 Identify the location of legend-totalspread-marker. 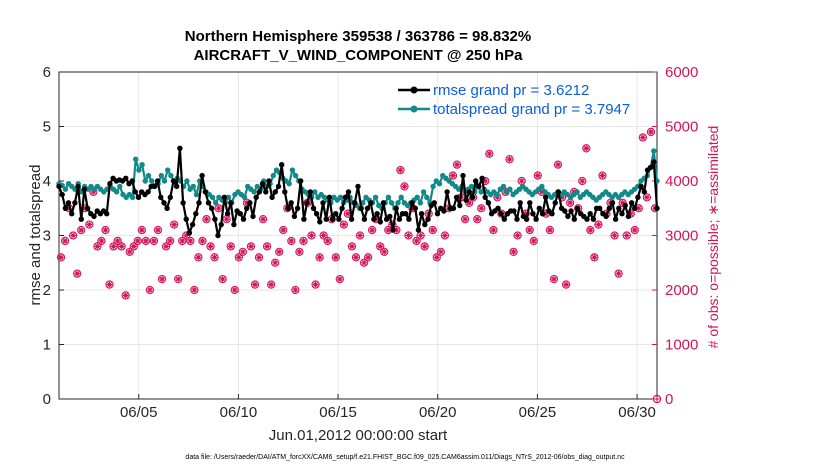
(414, 109).